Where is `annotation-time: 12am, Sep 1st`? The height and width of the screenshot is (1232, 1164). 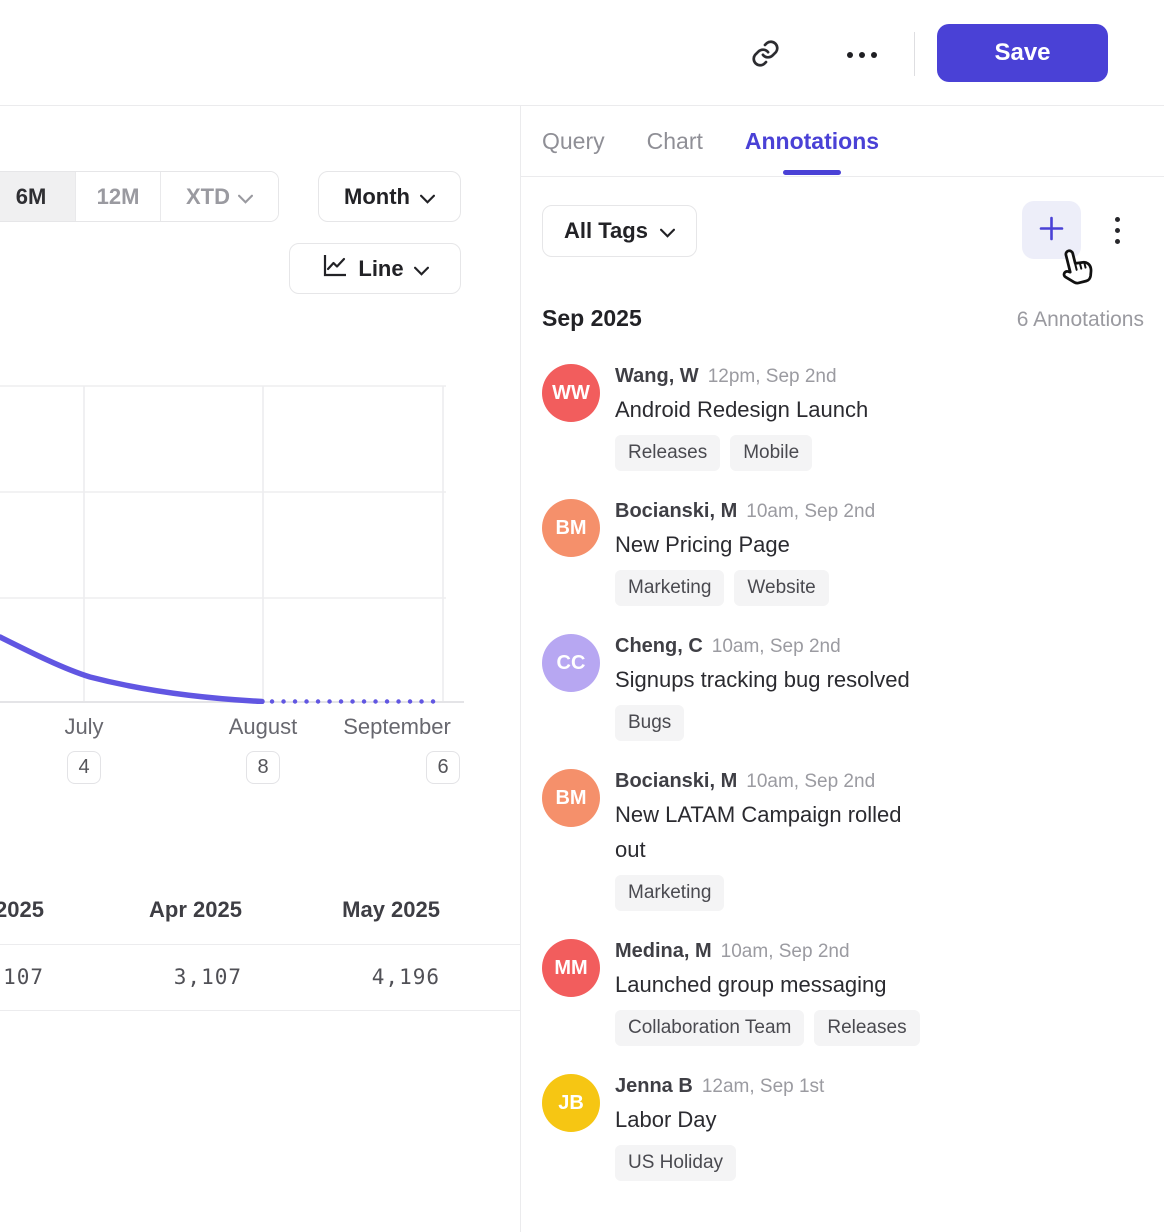
annotation-time: 12am, Sep 1st is located at coordinates (763, 1086).